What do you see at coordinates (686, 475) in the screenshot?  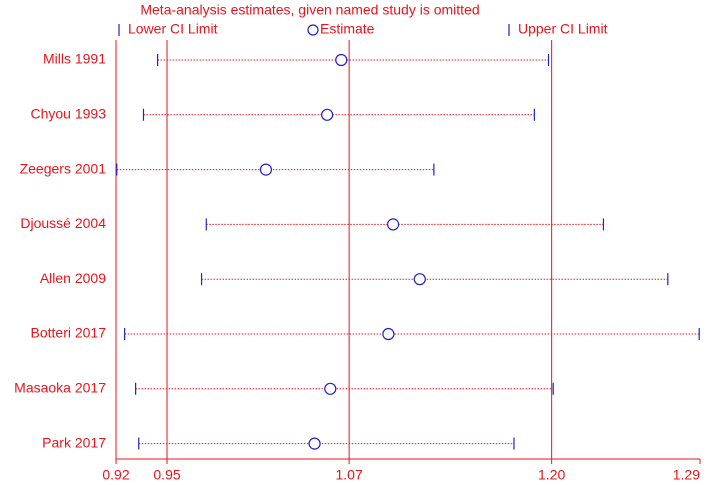 I see `x-tick-label: 1.29` at bounding box center [686, 475].